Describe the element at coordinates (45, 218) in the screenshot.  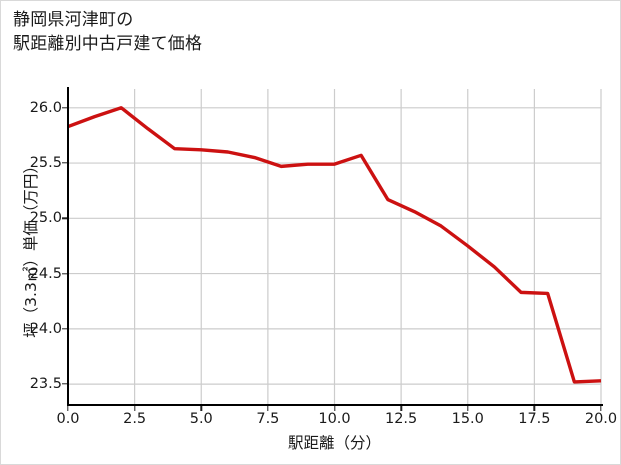
I see `y-tick-label: 25.0` at that location.